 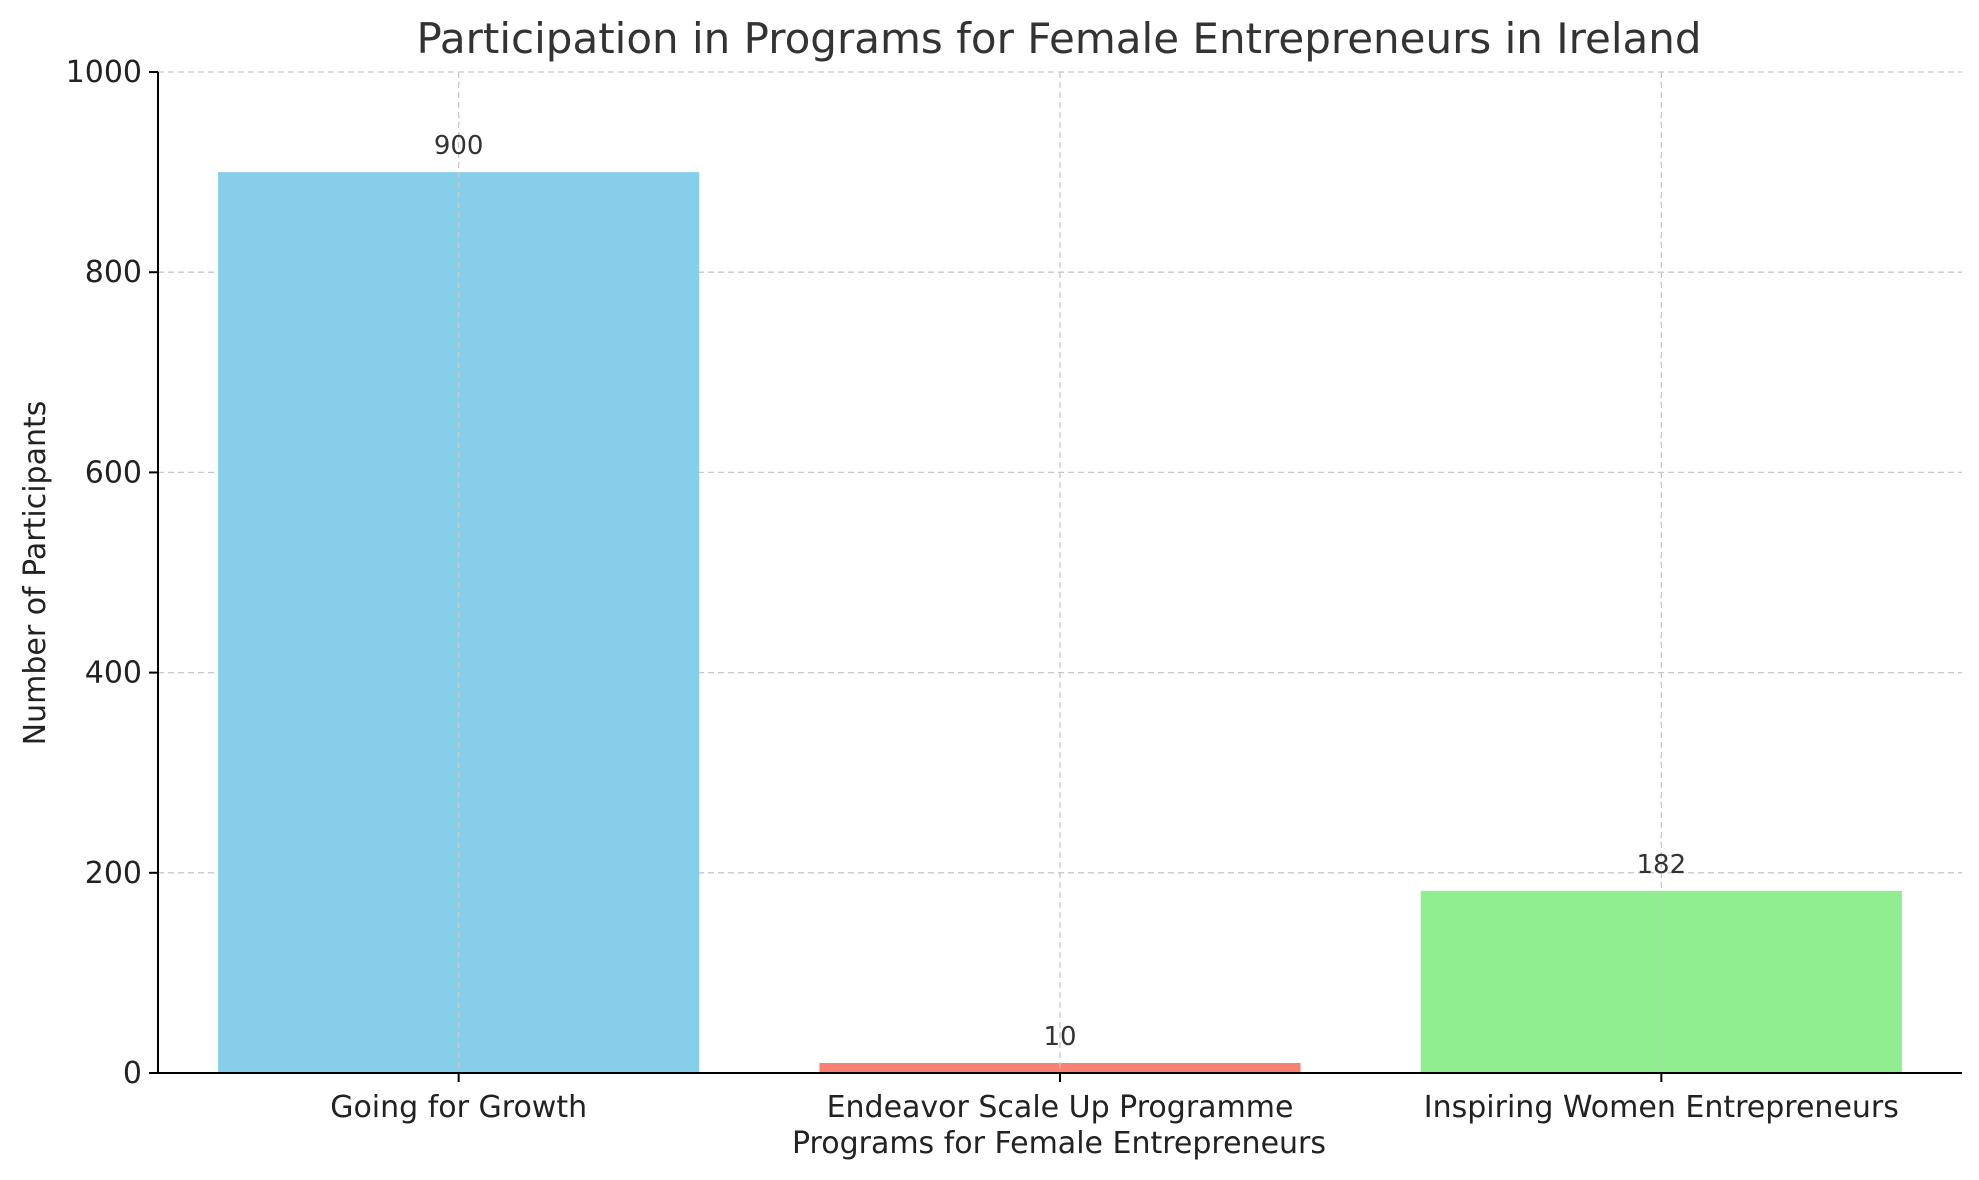 I want to click on y-tick-label-0: 0, so click(x=132, y=1073).